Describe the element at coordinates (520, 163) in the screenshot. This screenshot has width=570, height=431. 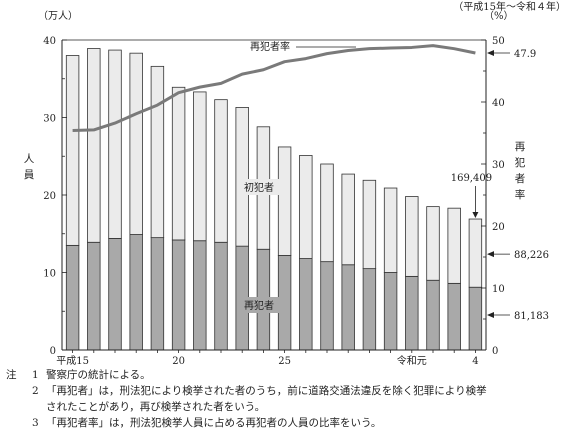
I see `y-right-label-char: 犯` at that location.